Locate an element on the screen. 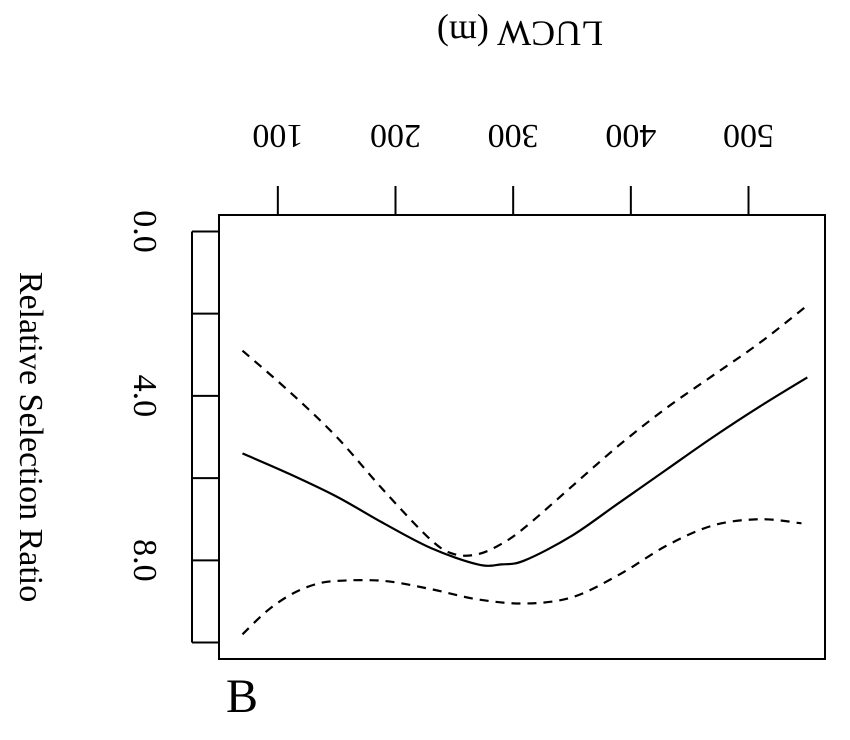 The height and width of the screenshot is (740, 850). y-axis: 0.0 4.0 8.0 is located at coordinates (172, 427).